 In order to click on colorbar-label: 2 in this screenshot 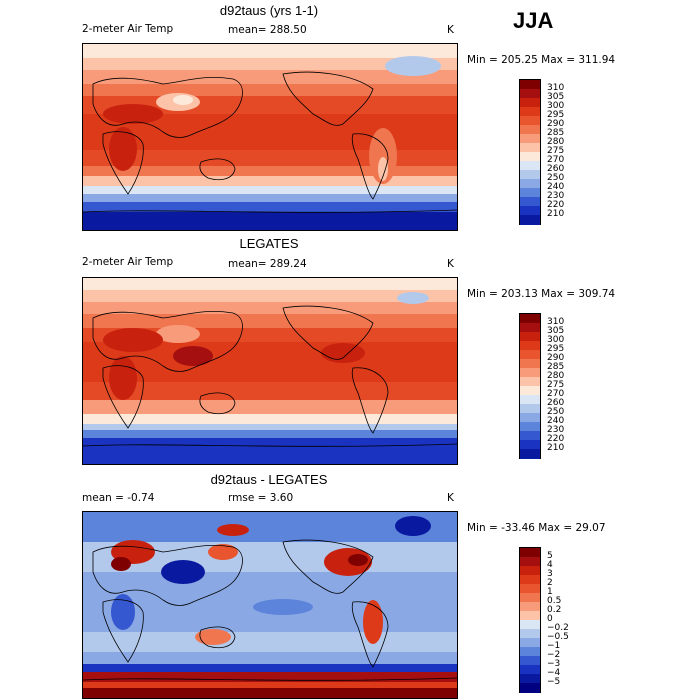, I will do `click(550, 582)`.